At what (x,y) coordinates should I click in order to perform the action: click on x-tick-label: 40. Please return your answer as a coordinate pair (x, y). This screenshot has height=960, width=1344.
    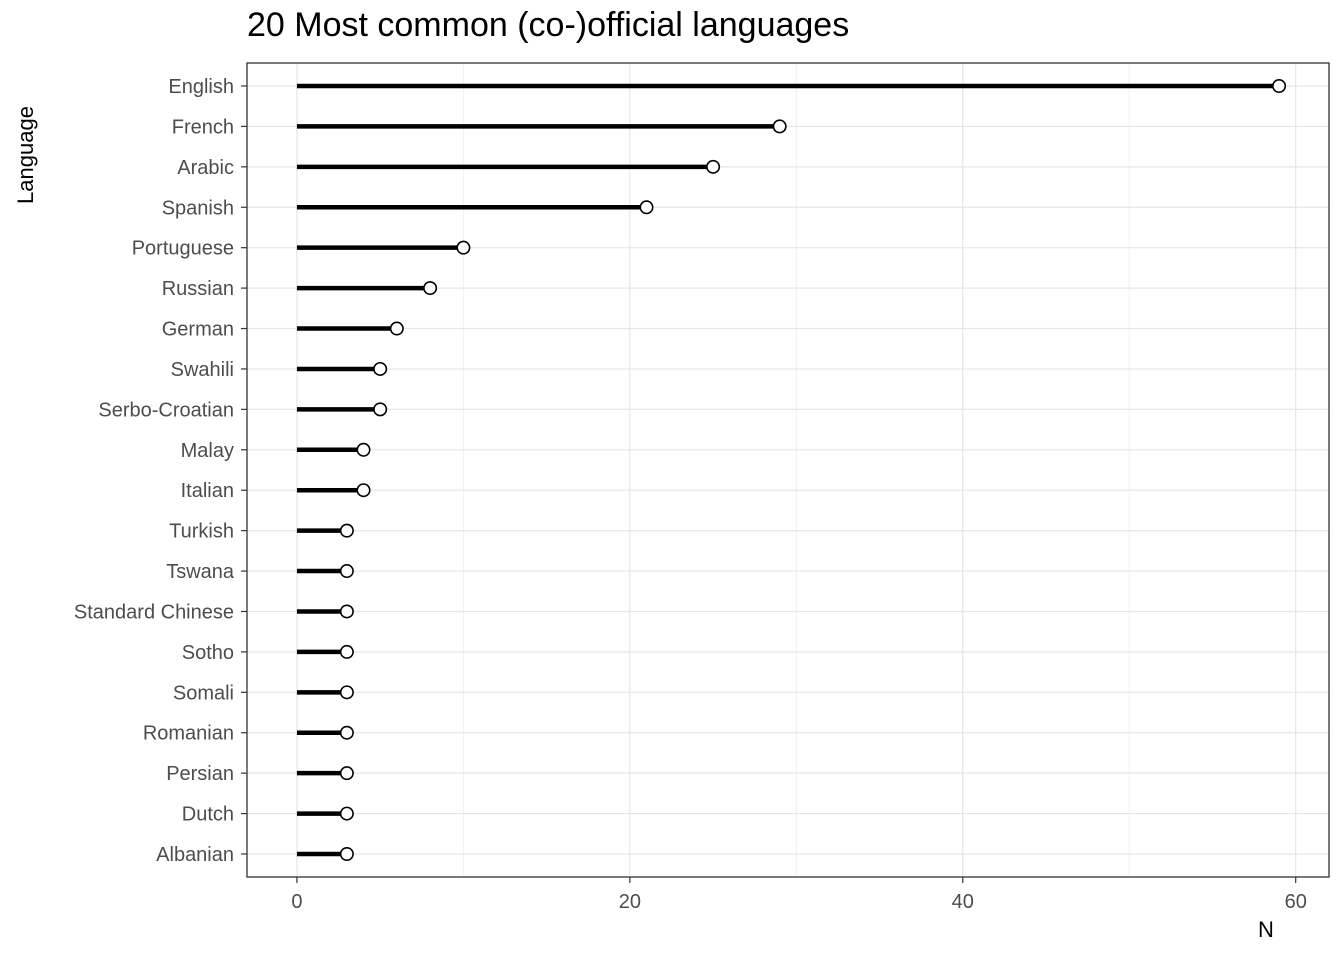
    Looking at the image, I should click on (963, 902).